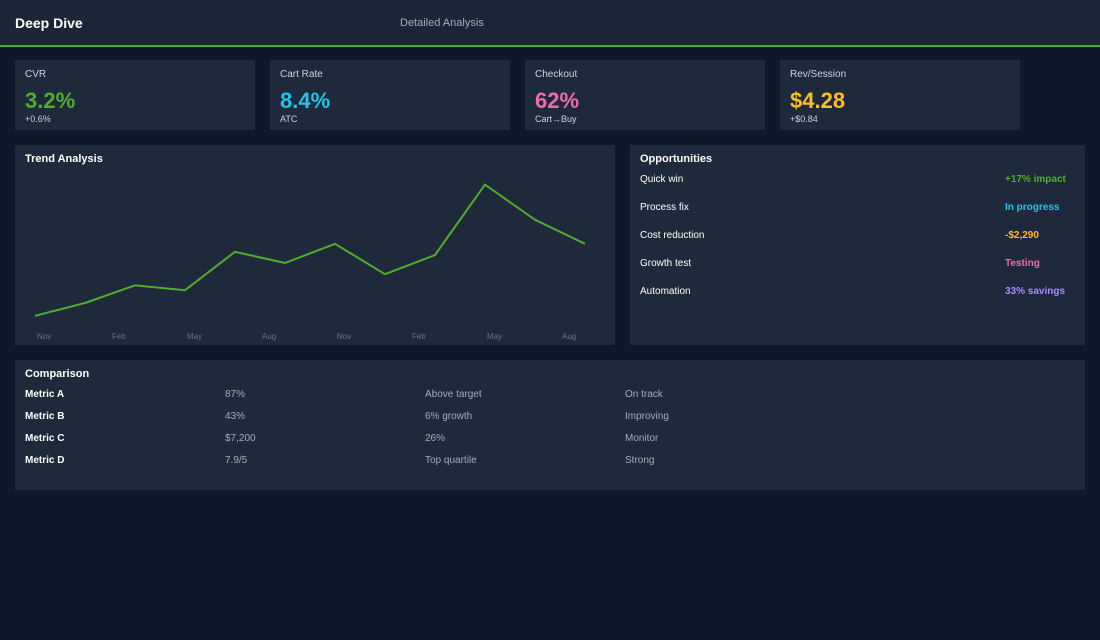 This screenshot has width=1100, height=640. Describe the element at coordinates (662, 179) in the screenshot. I see `opportunity-label: Quick win` at that location.